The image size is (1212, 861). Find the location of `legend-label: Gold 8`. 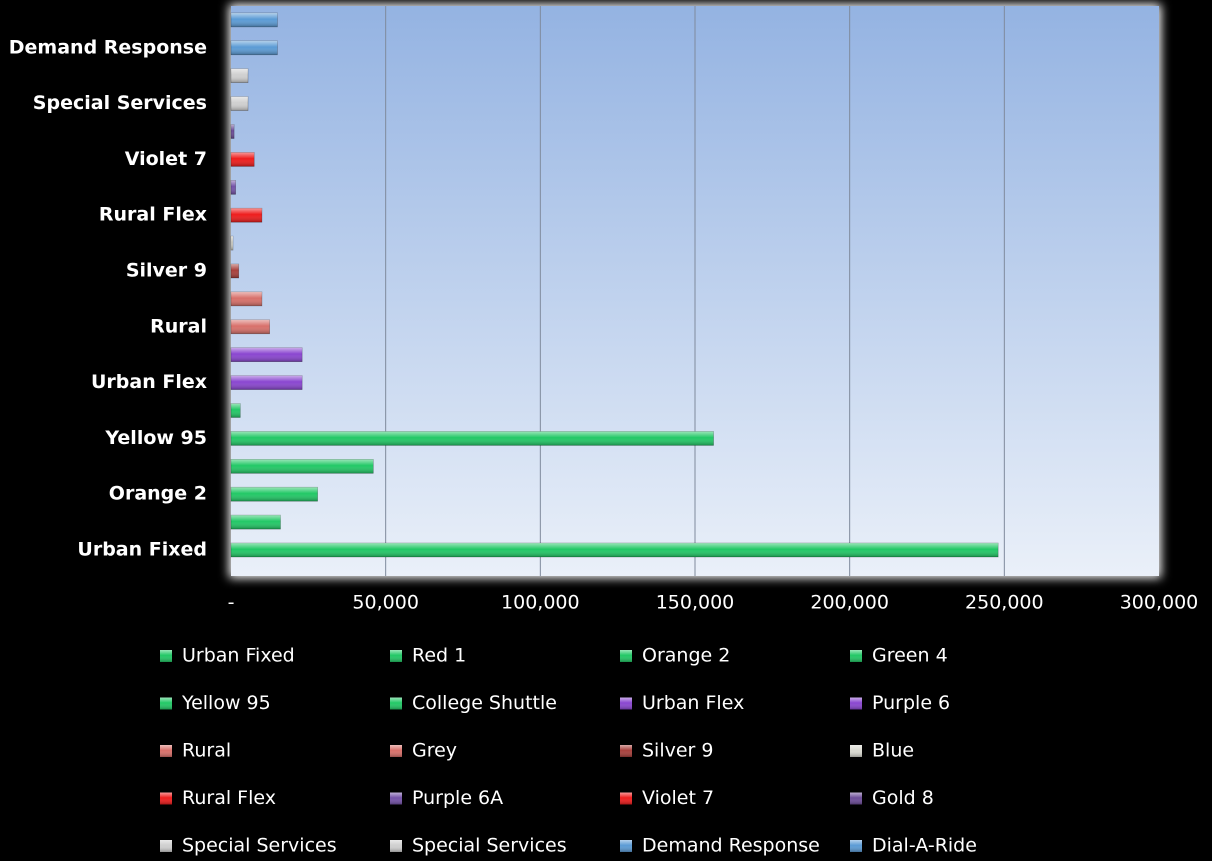

legend-label: Gold 8 is located at coordinates (903, 798).